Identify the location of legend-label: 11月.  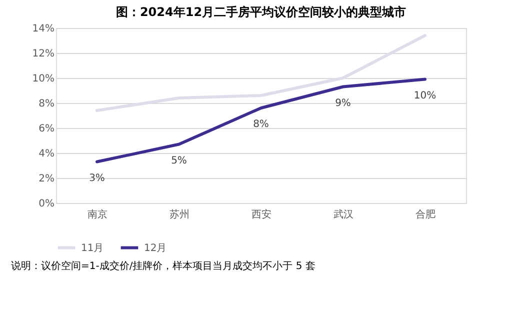
(92, 248).